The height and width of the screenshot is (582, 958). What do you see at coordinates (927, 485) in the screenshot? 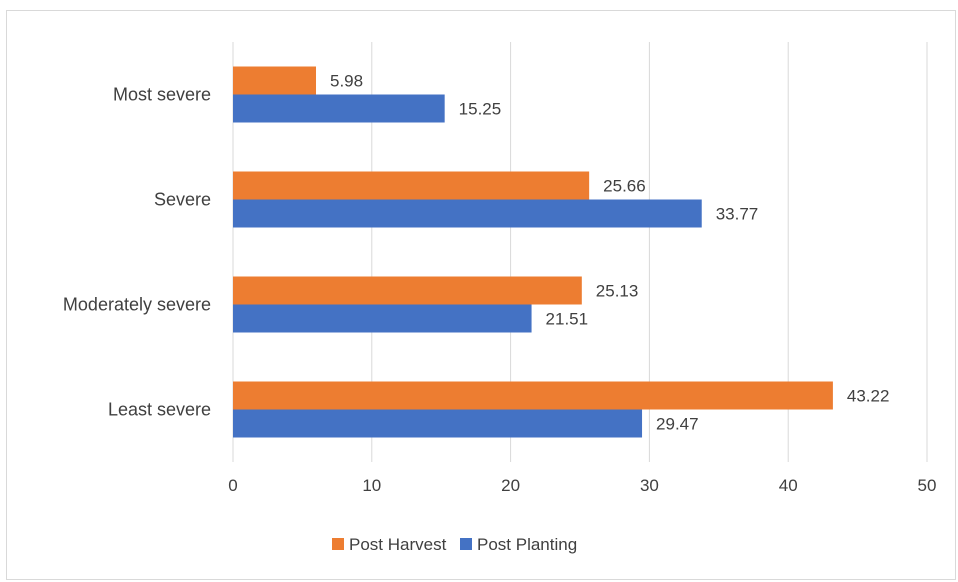
I see `x-tick-label-50: 50` at bounding box center [927, 485].